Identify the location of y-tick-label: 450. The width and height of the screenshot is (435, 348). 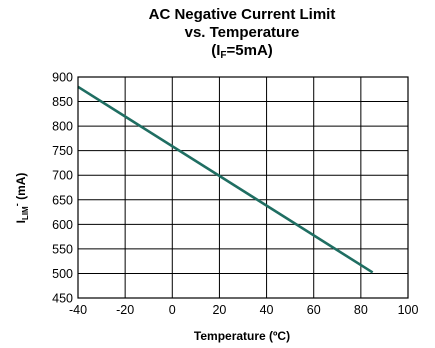
(62, 299).